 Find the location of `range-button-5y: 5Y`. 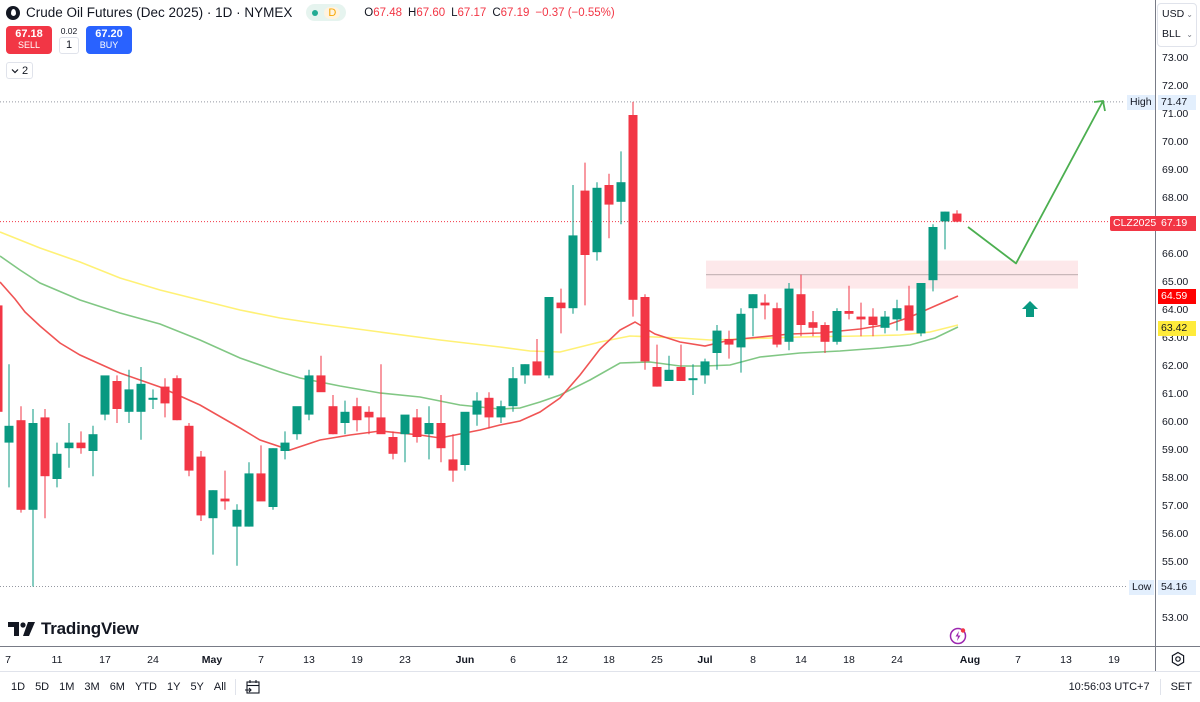

range-button-5y: 5Y is located at coordinates (197, 687).